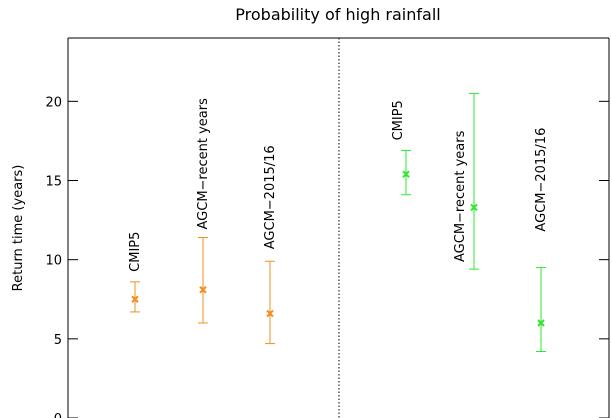 Image resolution: width=612 pixels, height=418 pixels. What do you see at coordinates (58, 340) in the screenshot?
I see `y-tick-label: 5` at bounding box center [58, 340].